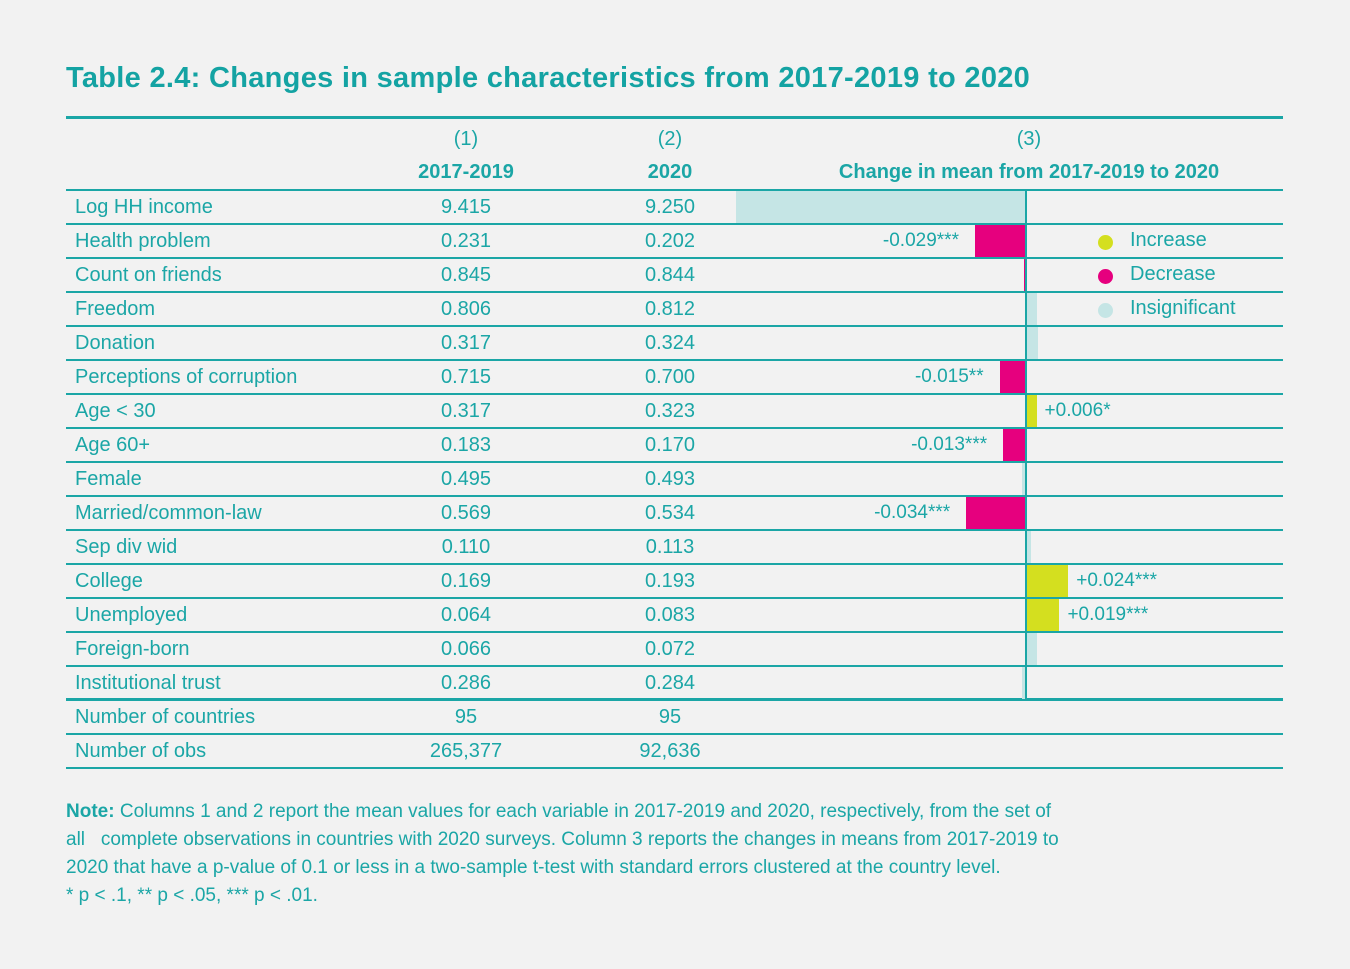  I want to click on change-label: +0.024***, so click(1117, 580).